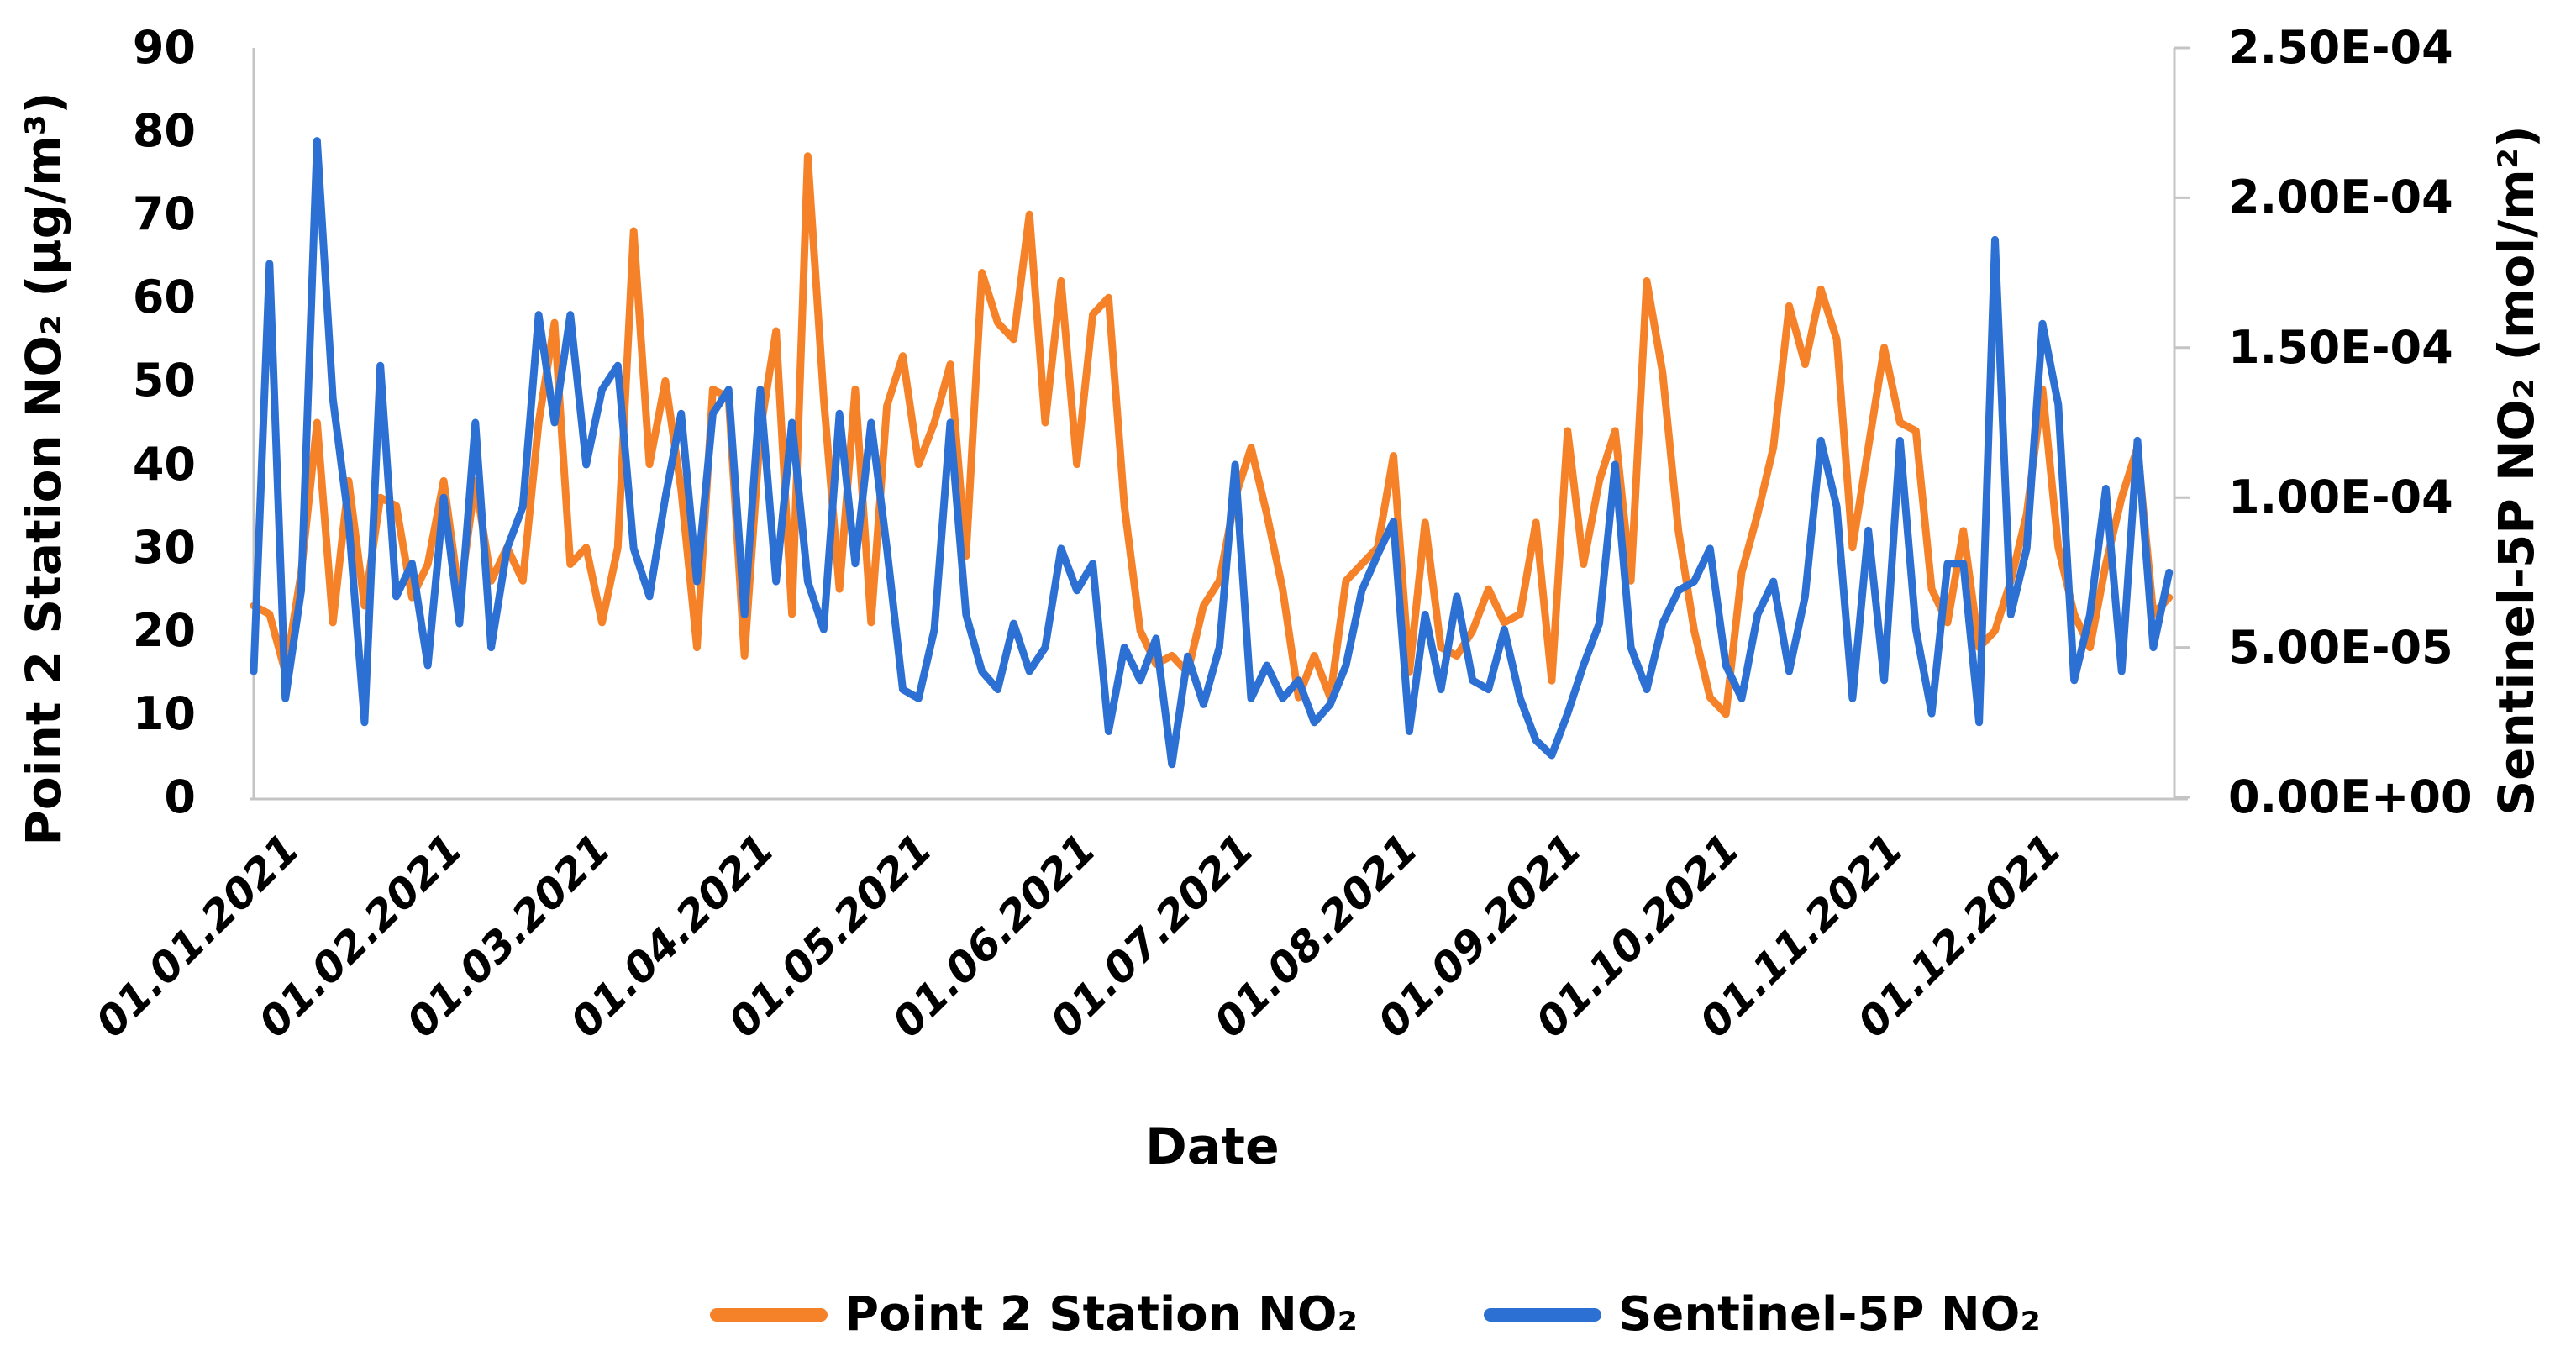 This screenshot has width=2576, height=1372. I want to click on right-axis-tick-label: 2.50E-04, so click(2340, 47).